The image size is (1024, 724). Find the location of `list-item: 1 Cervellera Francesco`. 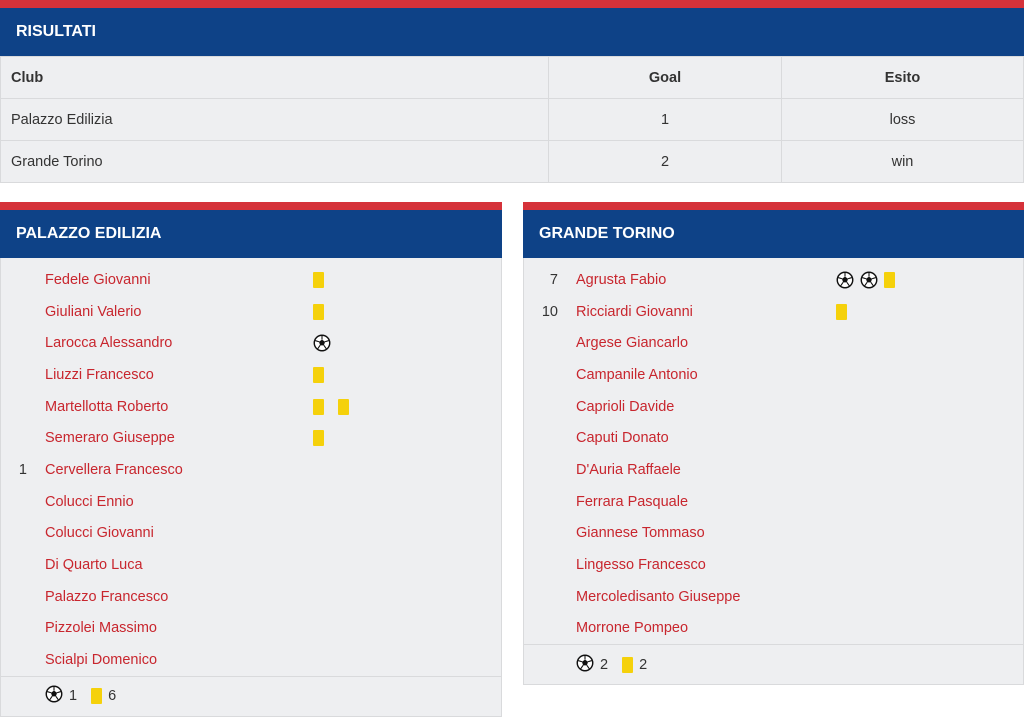

list-item: 1 Cervellera Francesco is located at coordinates (251, 470).